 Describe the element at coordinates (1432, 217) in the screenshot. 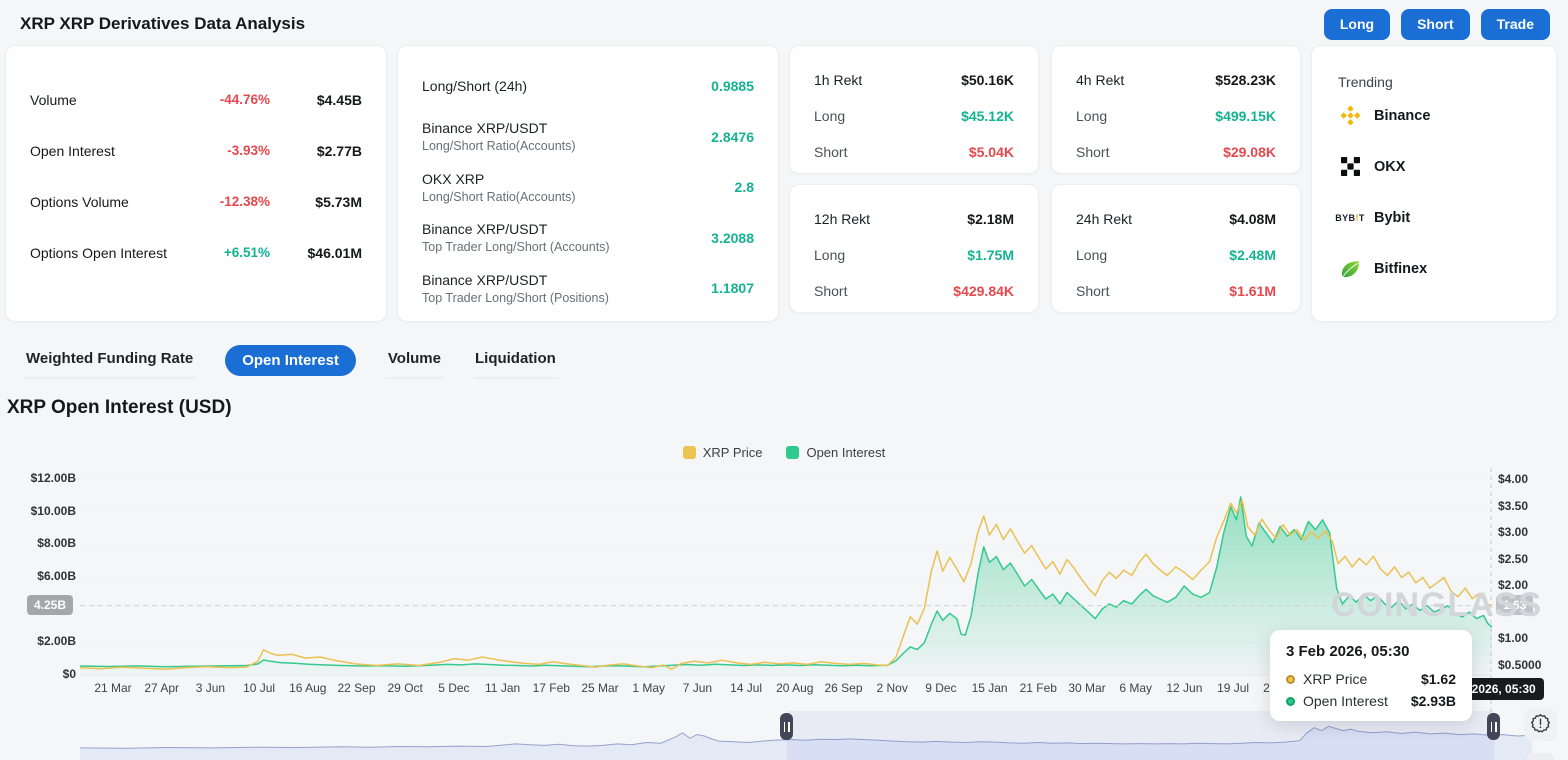

I see `trending-item-bybit: BYB! T Bybit` at that location.